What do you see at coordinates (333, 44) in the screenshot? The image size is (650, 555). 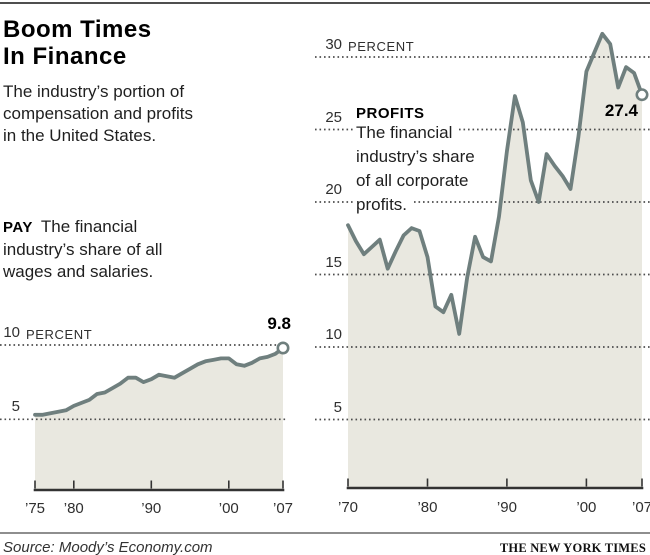 I see `gridline-value-label: 30` at bounding box center [333, 44].